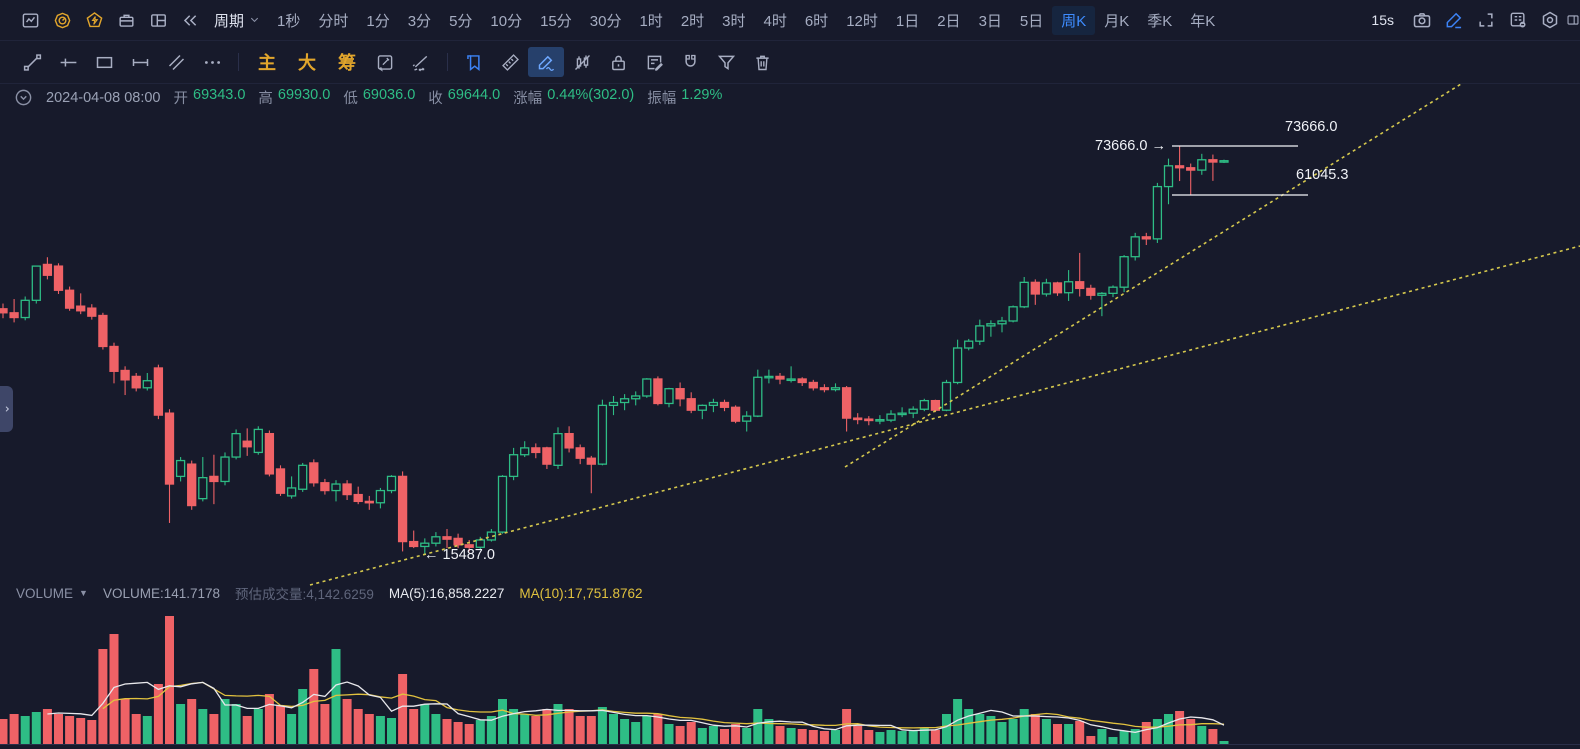 Image resolution: width=1580 pixels, height=749 pixels. Describe the element at coordinates (990, 21) in the screenshot. I see `timeframe-3日: 3日` at that location.